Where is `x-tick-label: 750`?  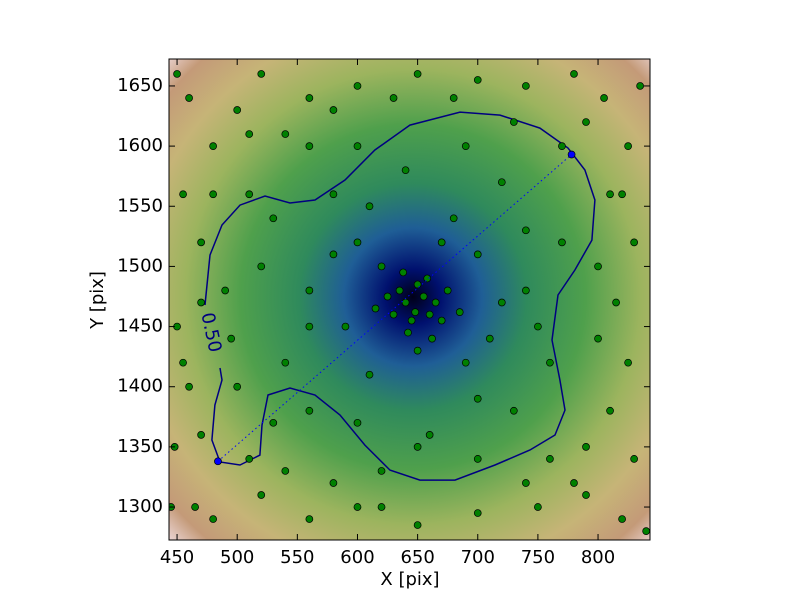
x-tick-label: 750 is located at coordinates (538, 557).